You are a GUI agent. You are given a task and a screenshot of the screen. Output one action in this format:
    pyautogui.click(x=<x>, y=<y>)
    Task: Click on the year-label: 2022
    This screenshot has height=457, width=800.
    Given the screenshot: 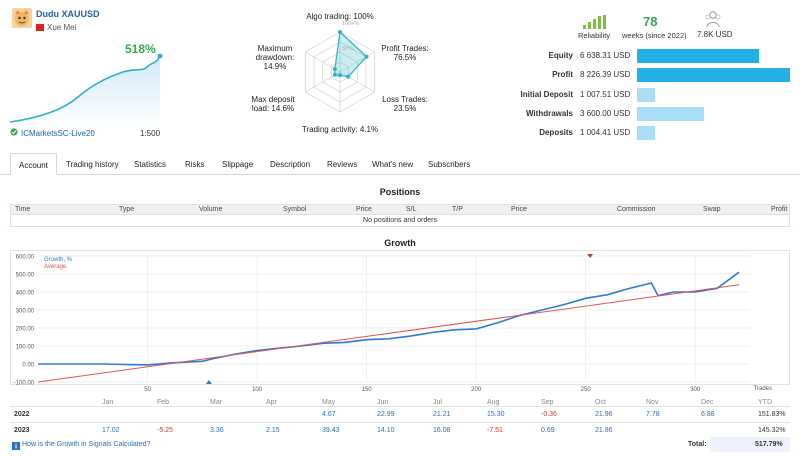 What is the action you would take?
    pyautogui.click(x=22, y=414)
    